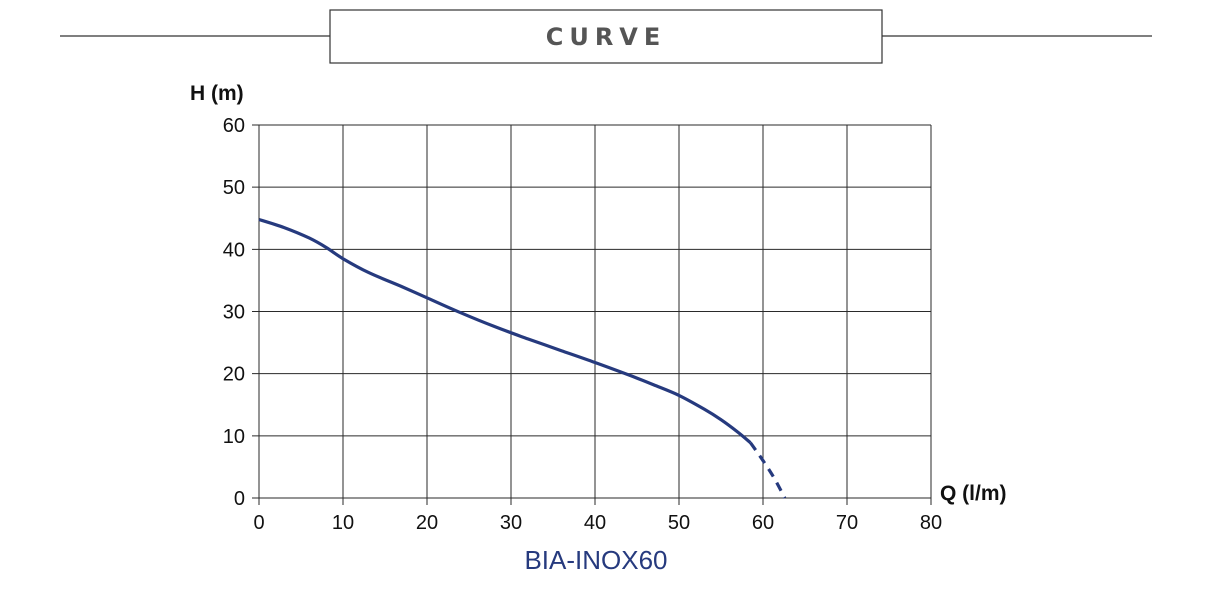 This screenshot has width=1219, height=590. I want to click on y-tick-label: 60, so click(234, 126).